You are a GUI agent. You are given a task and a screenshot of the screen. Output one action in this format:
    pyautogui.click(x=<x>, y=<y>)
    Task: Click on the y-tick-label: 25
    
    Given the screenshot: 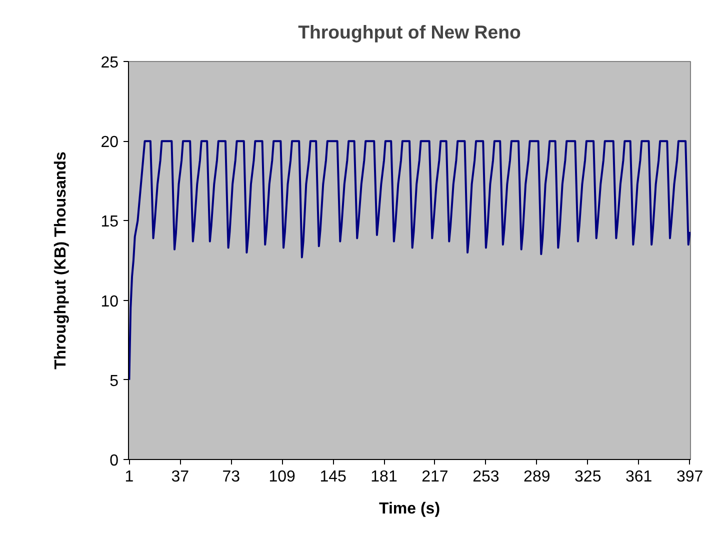 What is the action you would take?
    pyautogui.click(x=109, y=63)
    